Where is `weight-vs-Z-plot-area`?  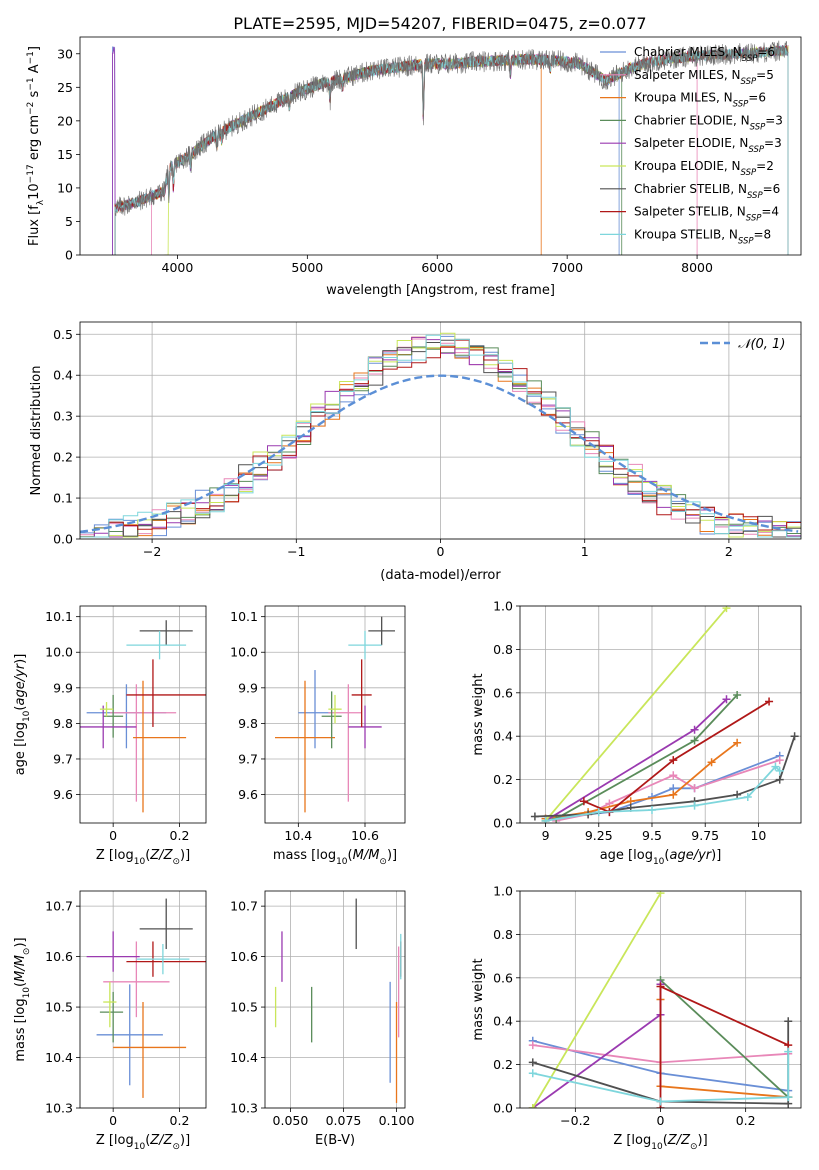
weight-vs-Z-plot-area is located at coordinates (660, 999).